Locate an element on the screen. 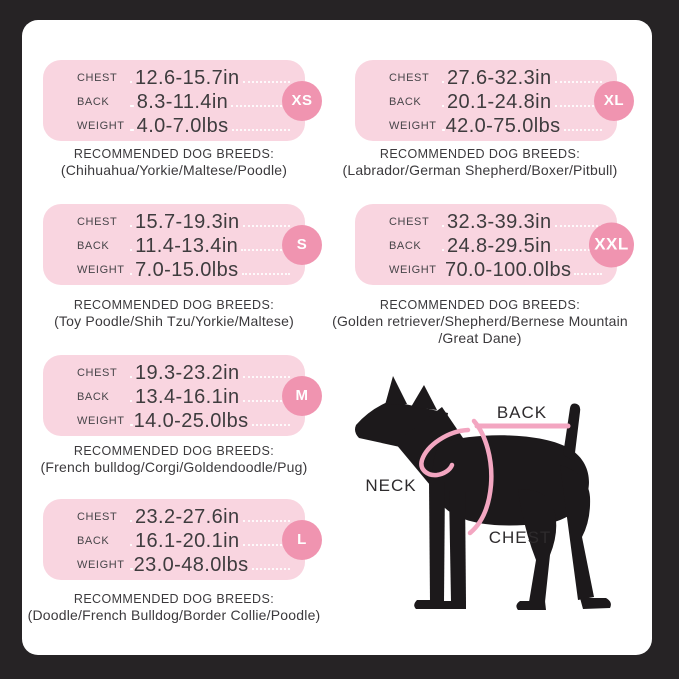 The width and height of the screenshot is (679, 679). measurement-row-back: BACK 13.4-16.1in is located at coordinates (174, 397).